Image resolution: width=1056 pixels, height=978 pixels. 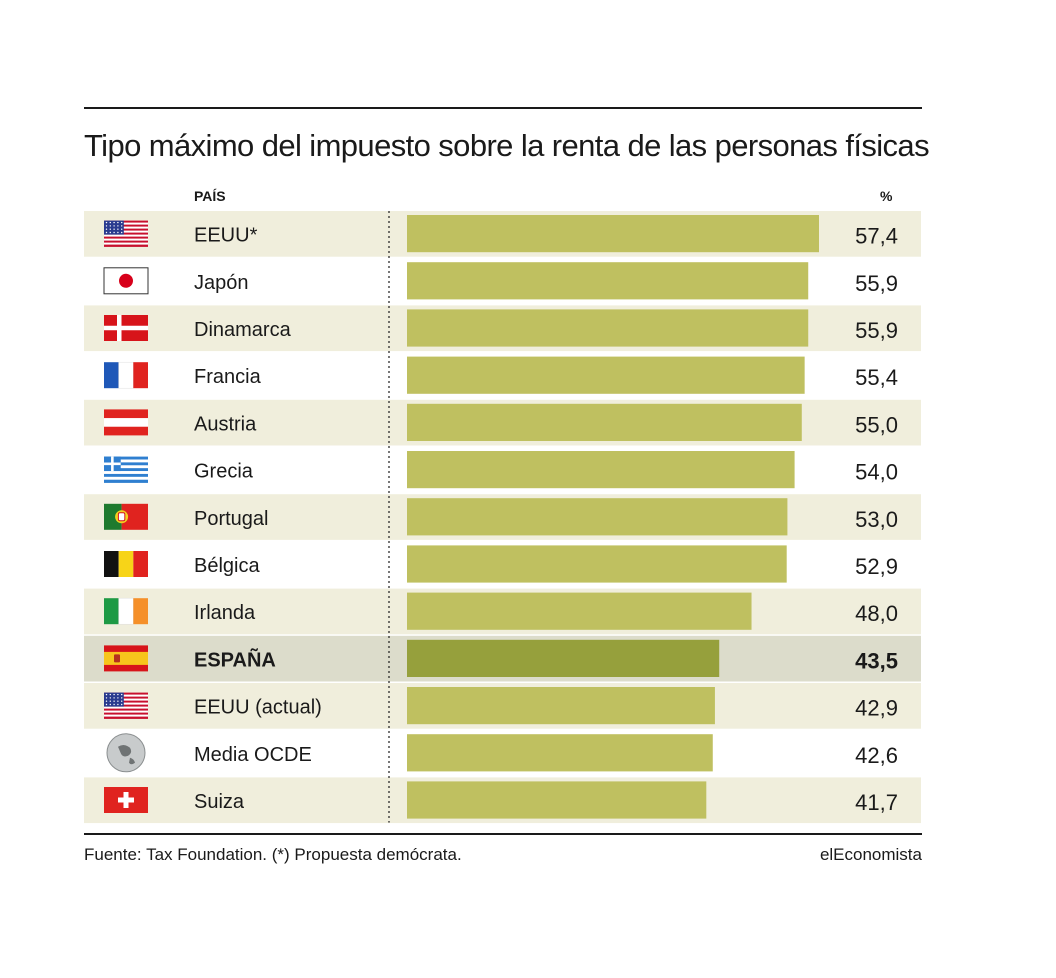 What do you see at coordinates (876, 566) in the screenshot?
I see `value-label: 52,9` at bounding box center [876, 566].